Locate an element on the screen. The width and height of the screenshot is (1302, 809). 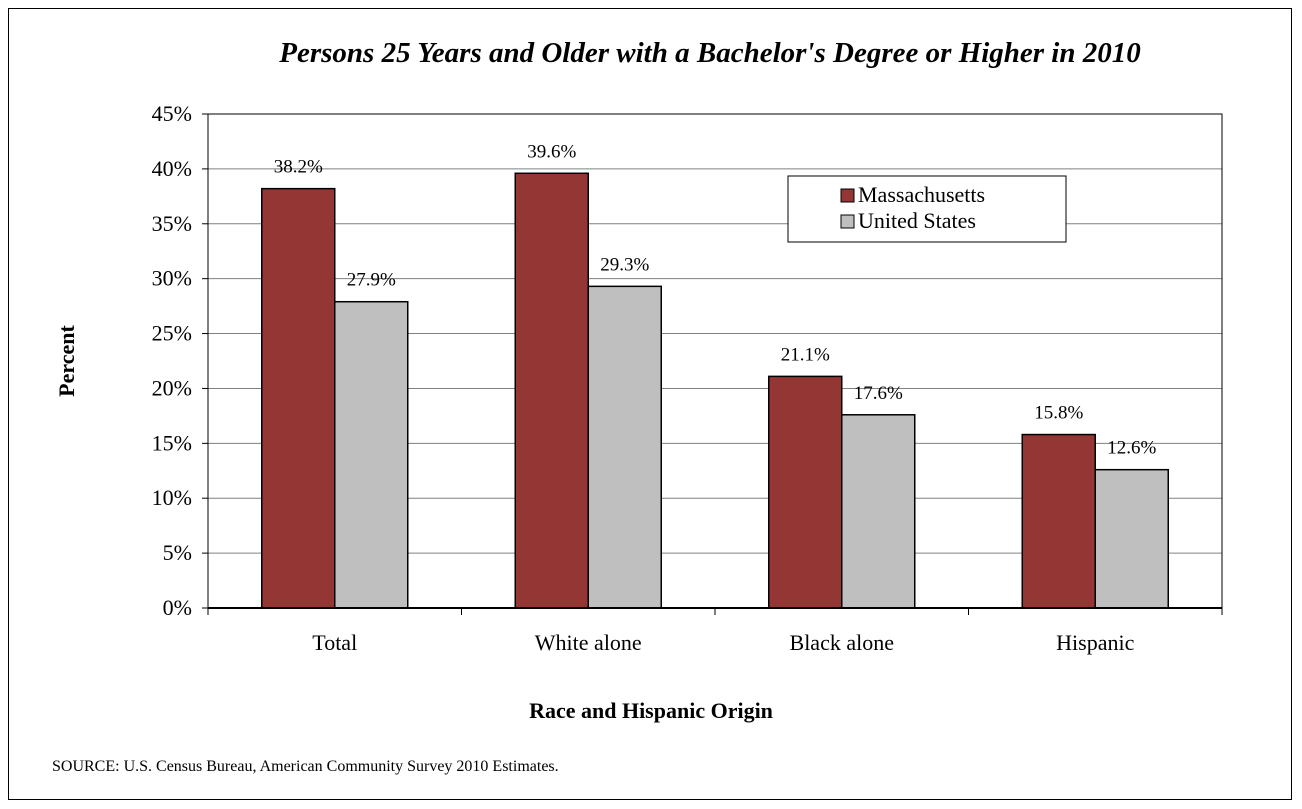
x-tick-label: Black alone is located at coordinates (842, 642).